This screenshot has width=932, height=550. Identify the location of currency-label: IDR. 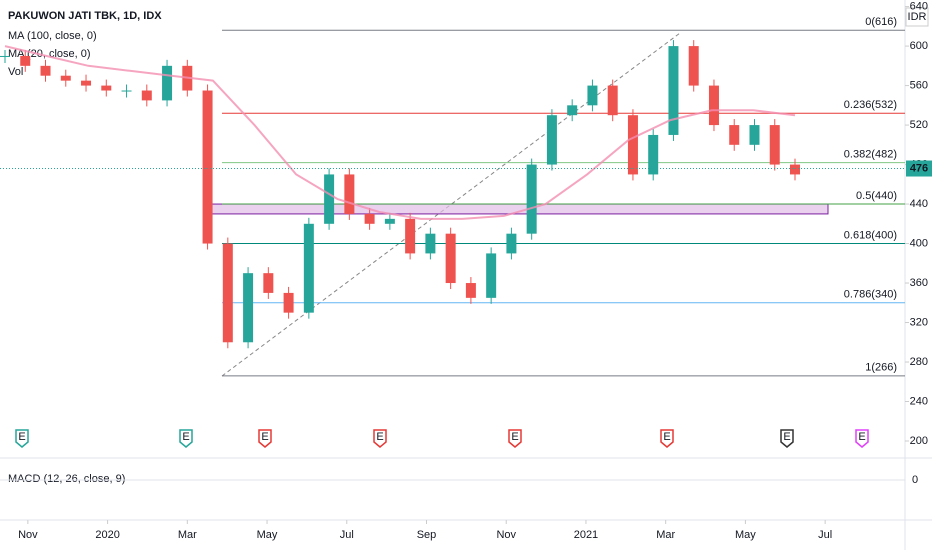
(917, 17).